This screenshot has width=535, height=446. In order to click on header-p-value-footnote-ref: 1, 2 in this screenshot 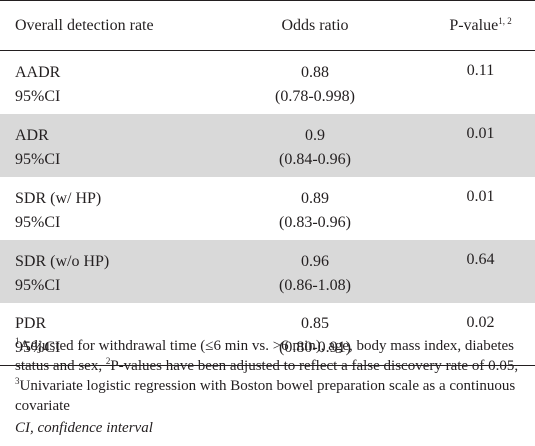, I will do `click(505, 20)`.